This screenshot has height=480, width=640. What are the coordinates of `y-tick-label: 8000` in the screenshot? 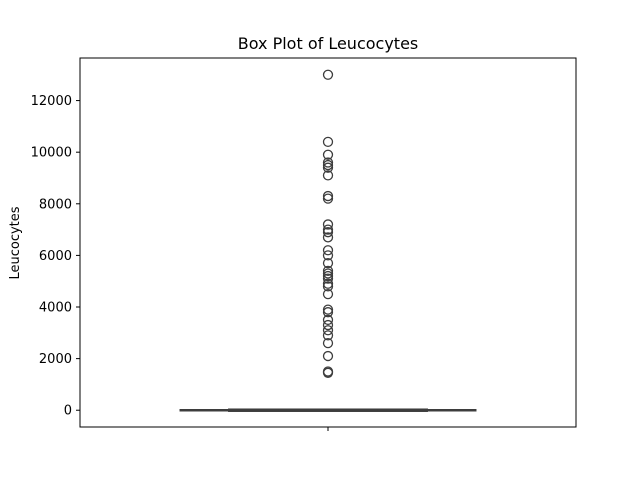 It's located at (55, 204).